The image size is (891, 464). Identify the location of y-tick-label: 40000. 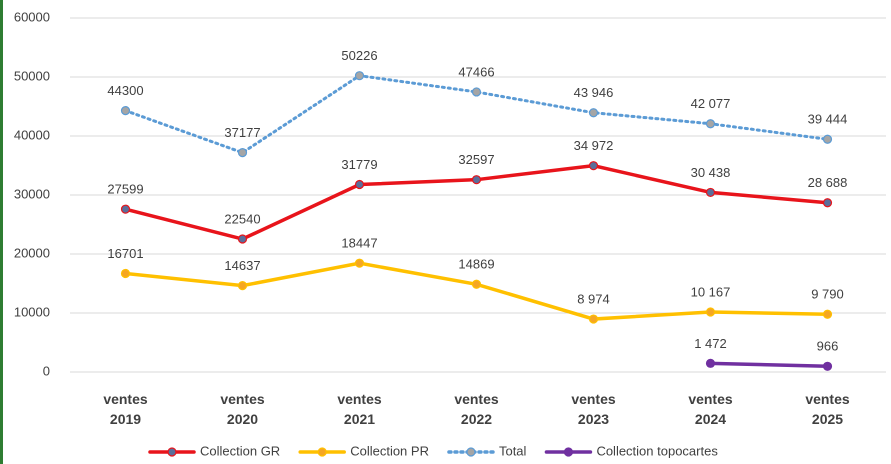
(32, 134).